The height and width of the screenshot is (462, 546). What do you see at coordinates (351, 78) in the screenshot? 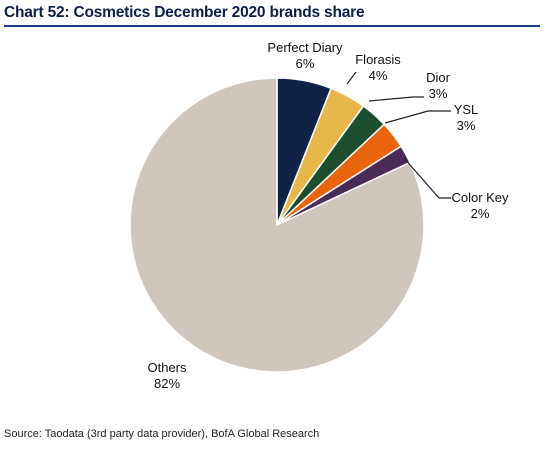
I see `leader-line-florasis` at bounding box center [351, 78].